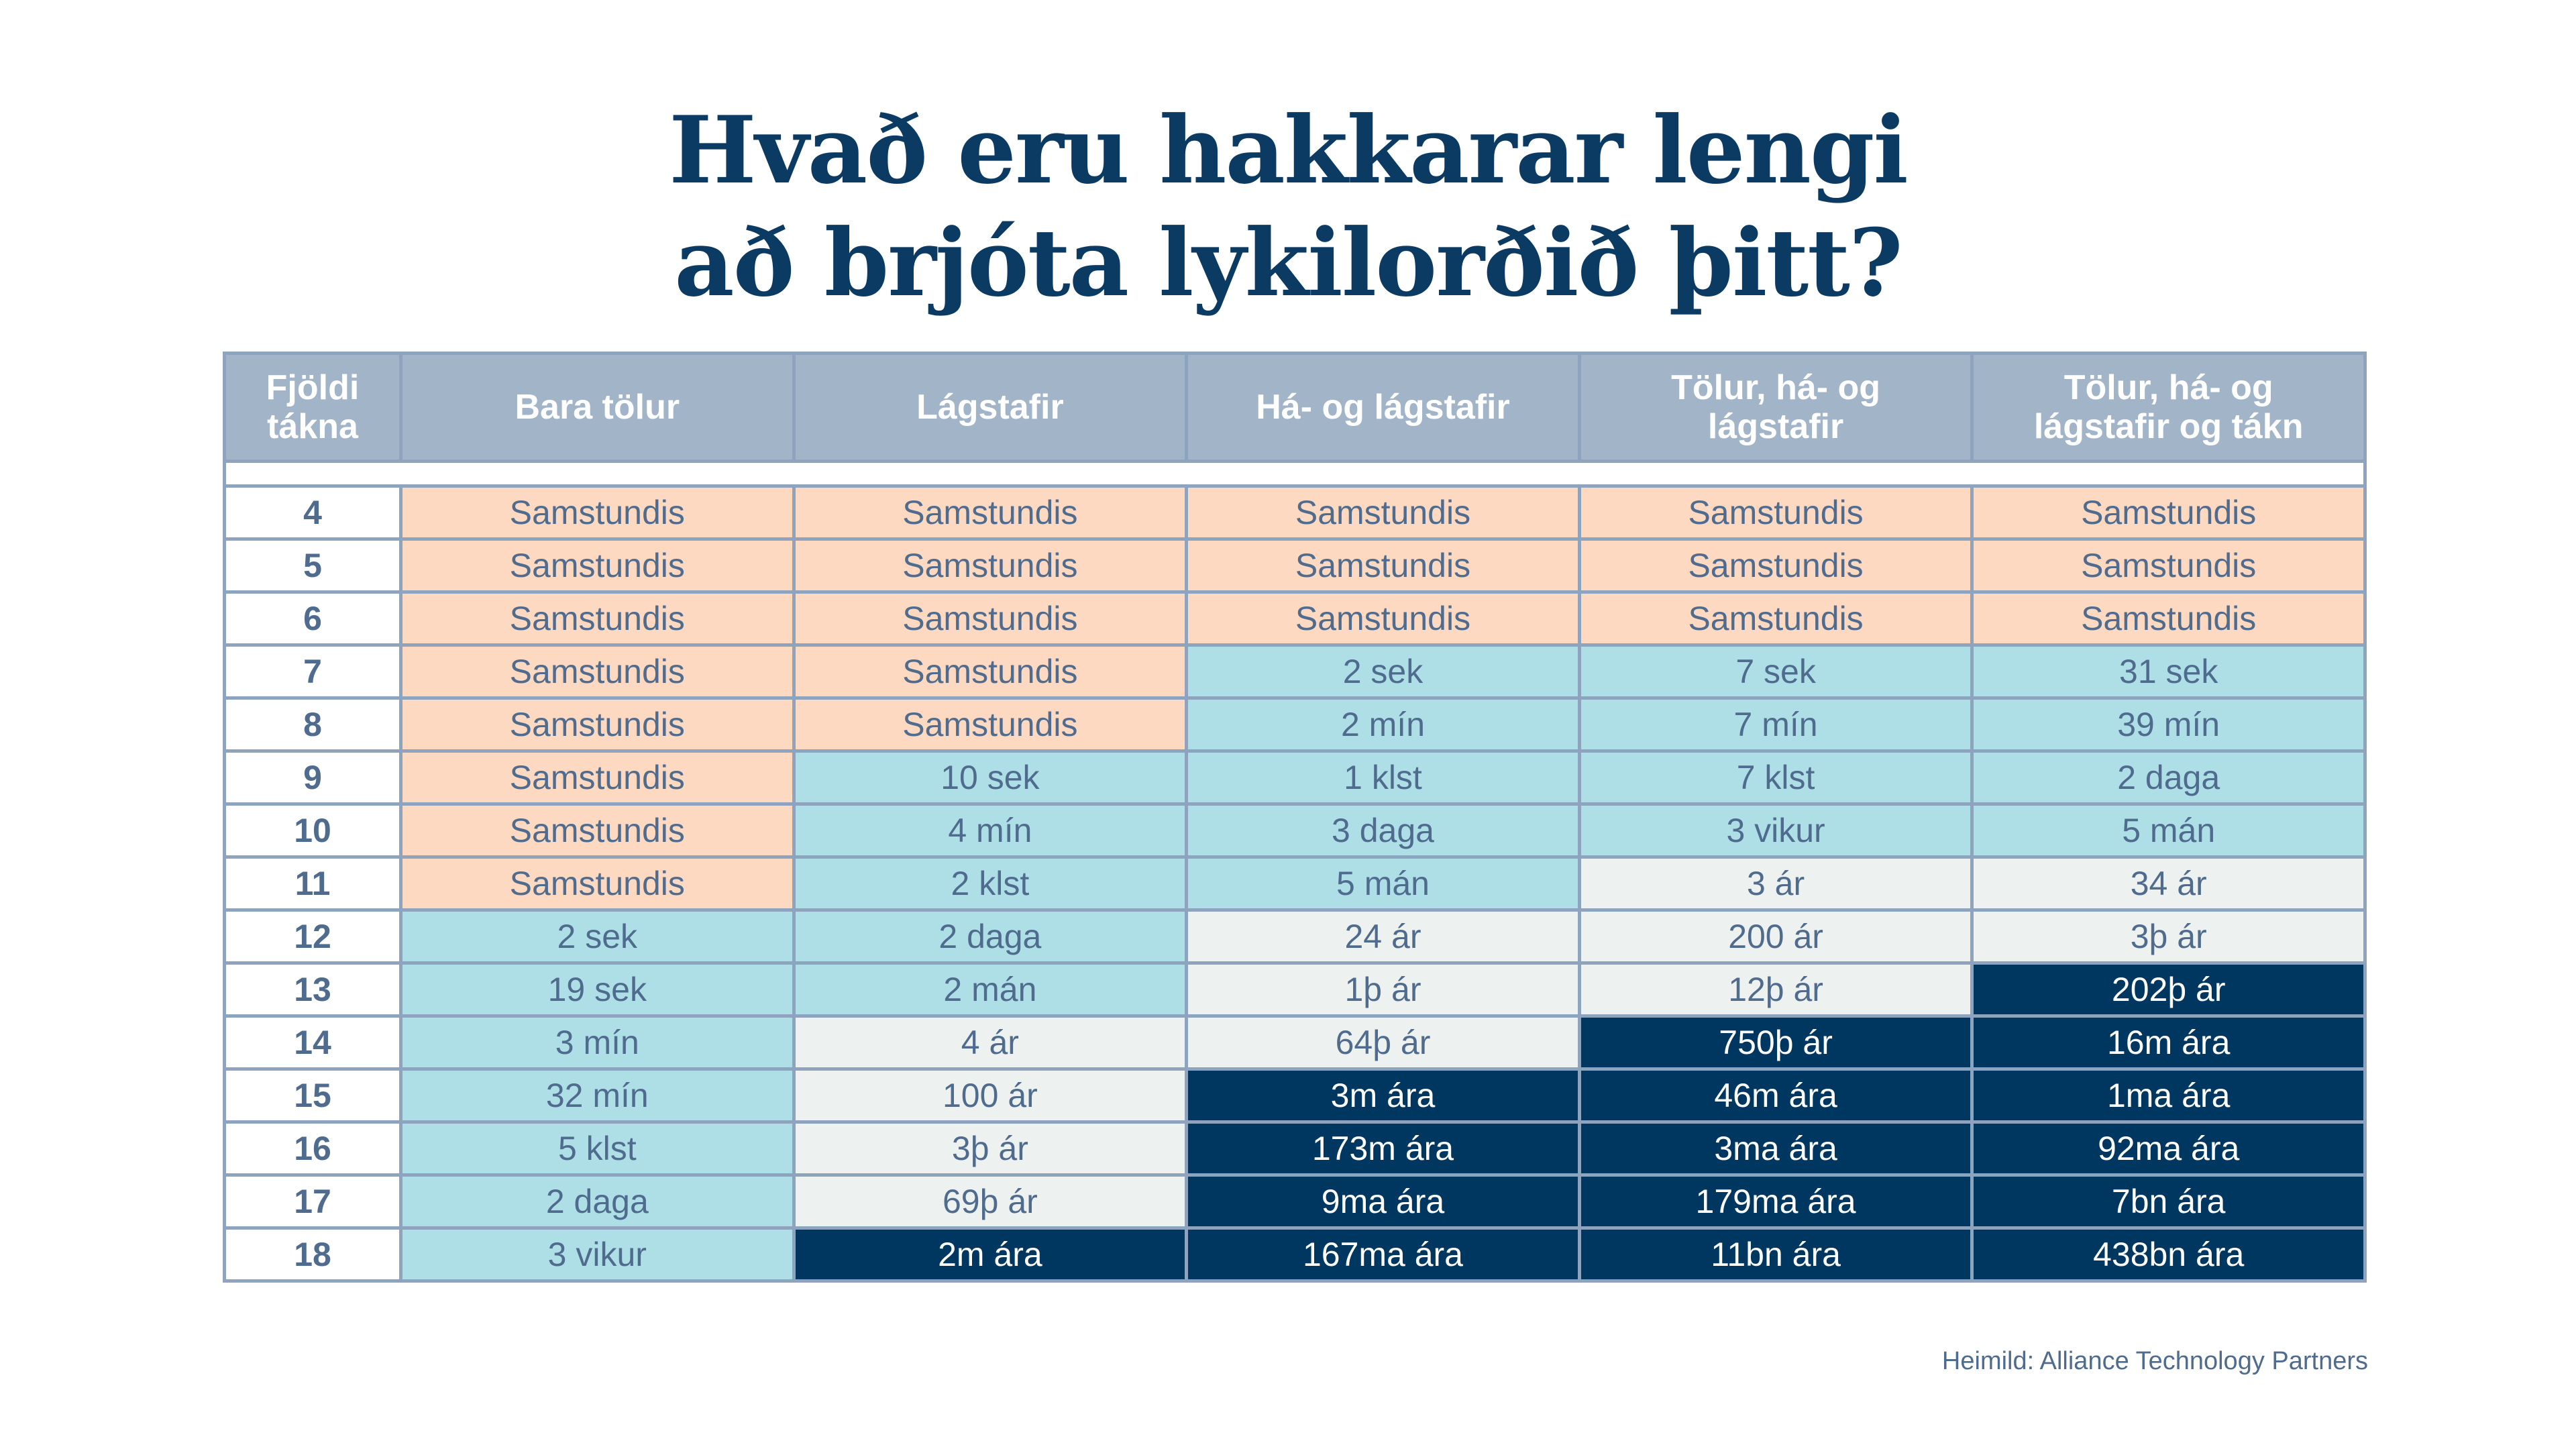  I want to click on char-count-cell: 11, so click(312, 883).